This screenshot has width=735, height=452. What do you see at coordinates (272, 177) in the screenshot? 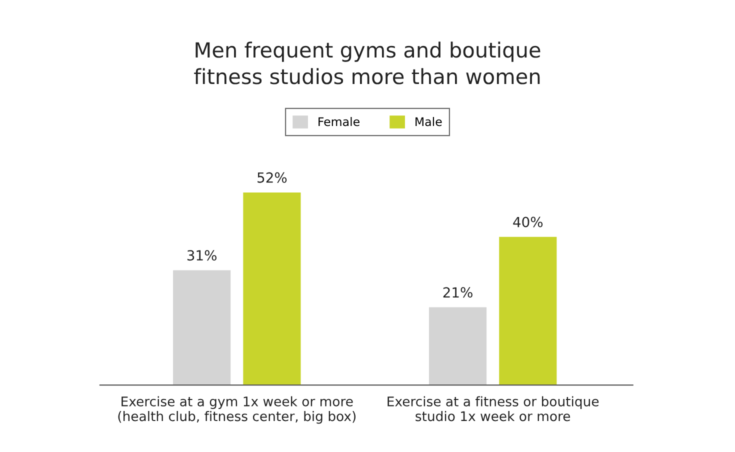
I see `data-label: 52%` at bounding box center [272, 177].